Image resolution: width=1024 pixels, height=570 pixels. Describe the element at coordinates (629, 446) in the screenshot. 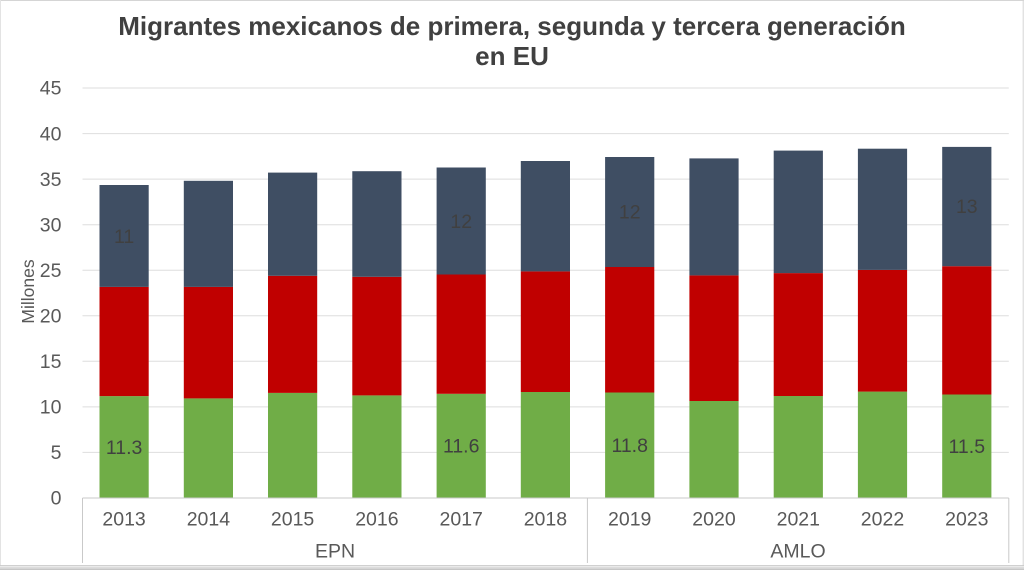

I see `svg-text: 11.8` at that location.